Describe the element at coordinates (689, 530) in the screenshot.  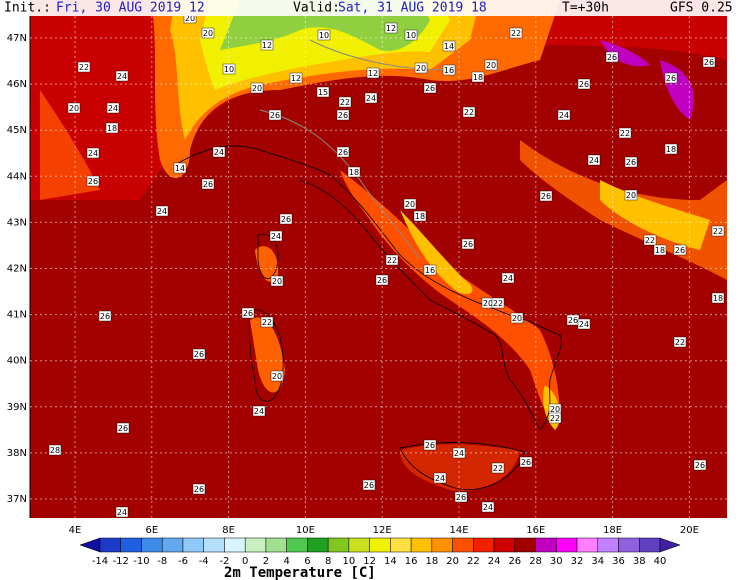
I see `lon-label: 20E` at that location.